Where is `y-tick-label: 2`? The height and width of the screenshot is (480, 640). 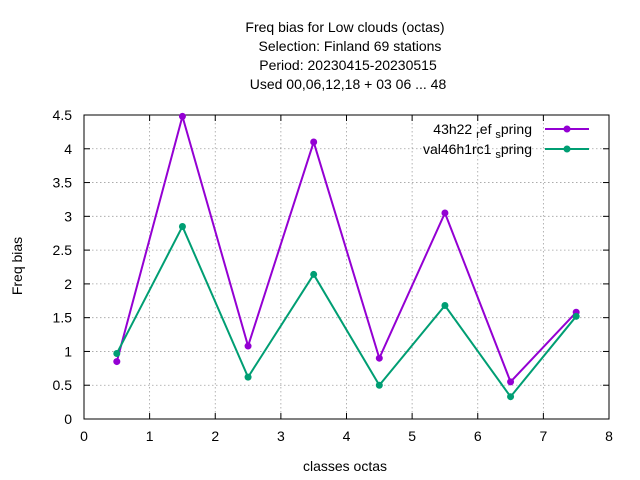
y-tick-label: 2 is located at coordinates (68, 284).